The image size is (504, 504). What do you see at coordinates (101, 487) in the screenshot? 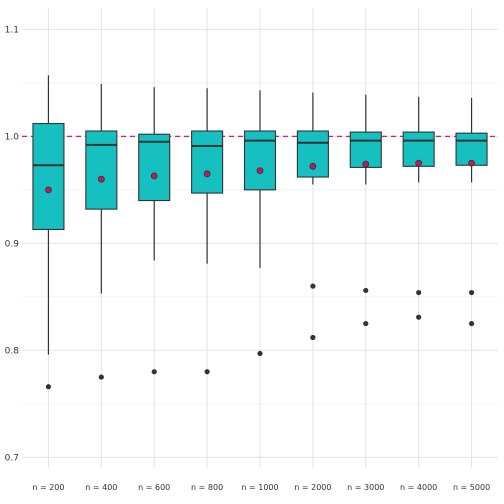
I see `x-category-label: n = 400` at bounding box center [101, 487].